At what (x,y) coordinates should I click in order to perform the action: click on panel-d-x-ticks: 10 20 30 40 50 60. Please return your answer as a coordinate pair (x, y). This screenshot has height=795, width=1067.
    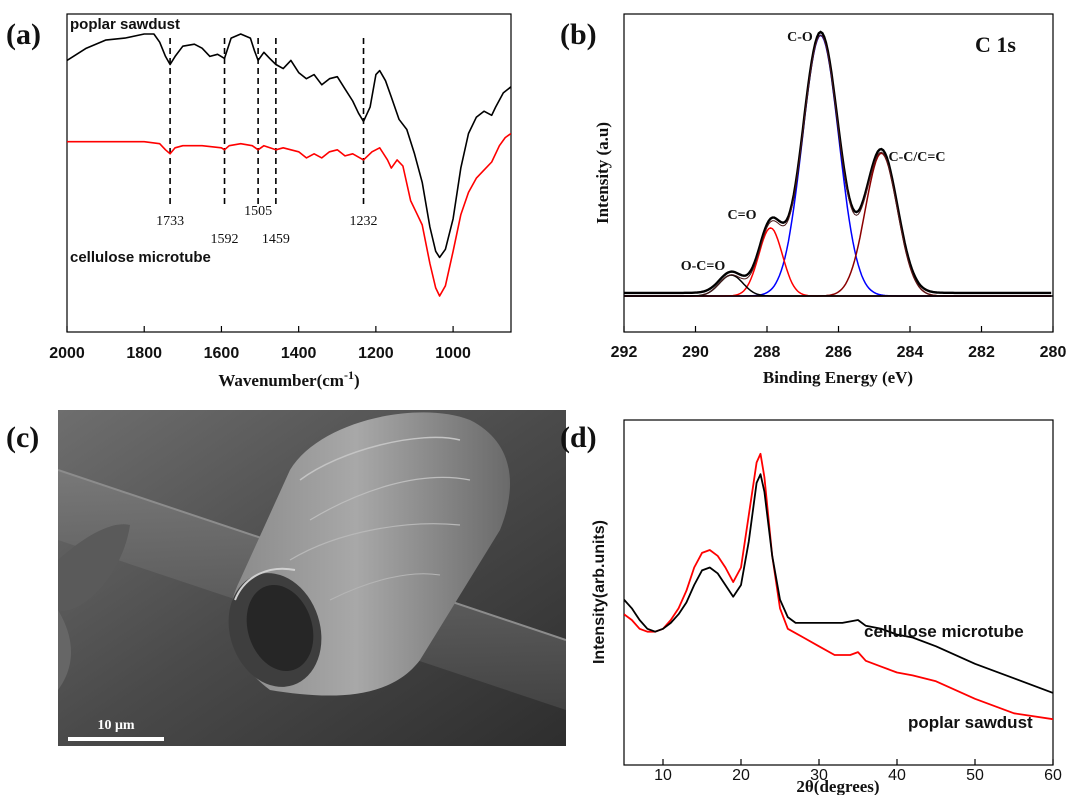
    Looking at the image, I should click on (858, 771).